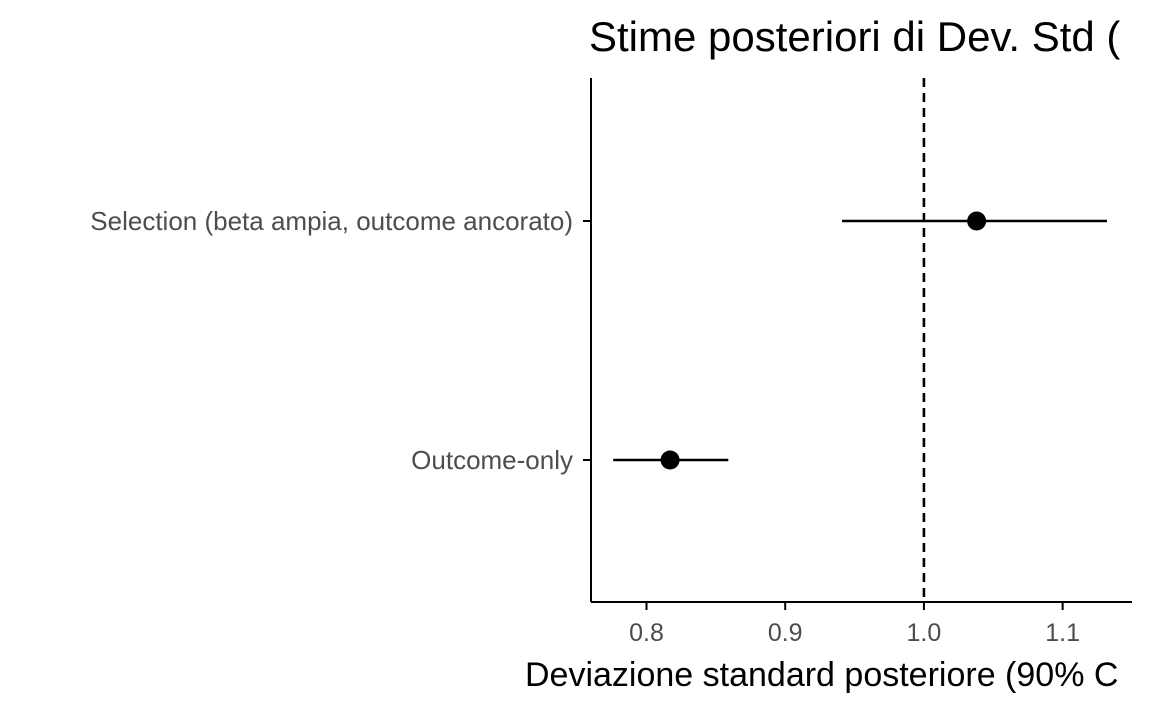  What do you see at coordinates (492, 460) in the screenshot?
I see `y-tick-label: Outcome-only` at bounding box center [492, 460].